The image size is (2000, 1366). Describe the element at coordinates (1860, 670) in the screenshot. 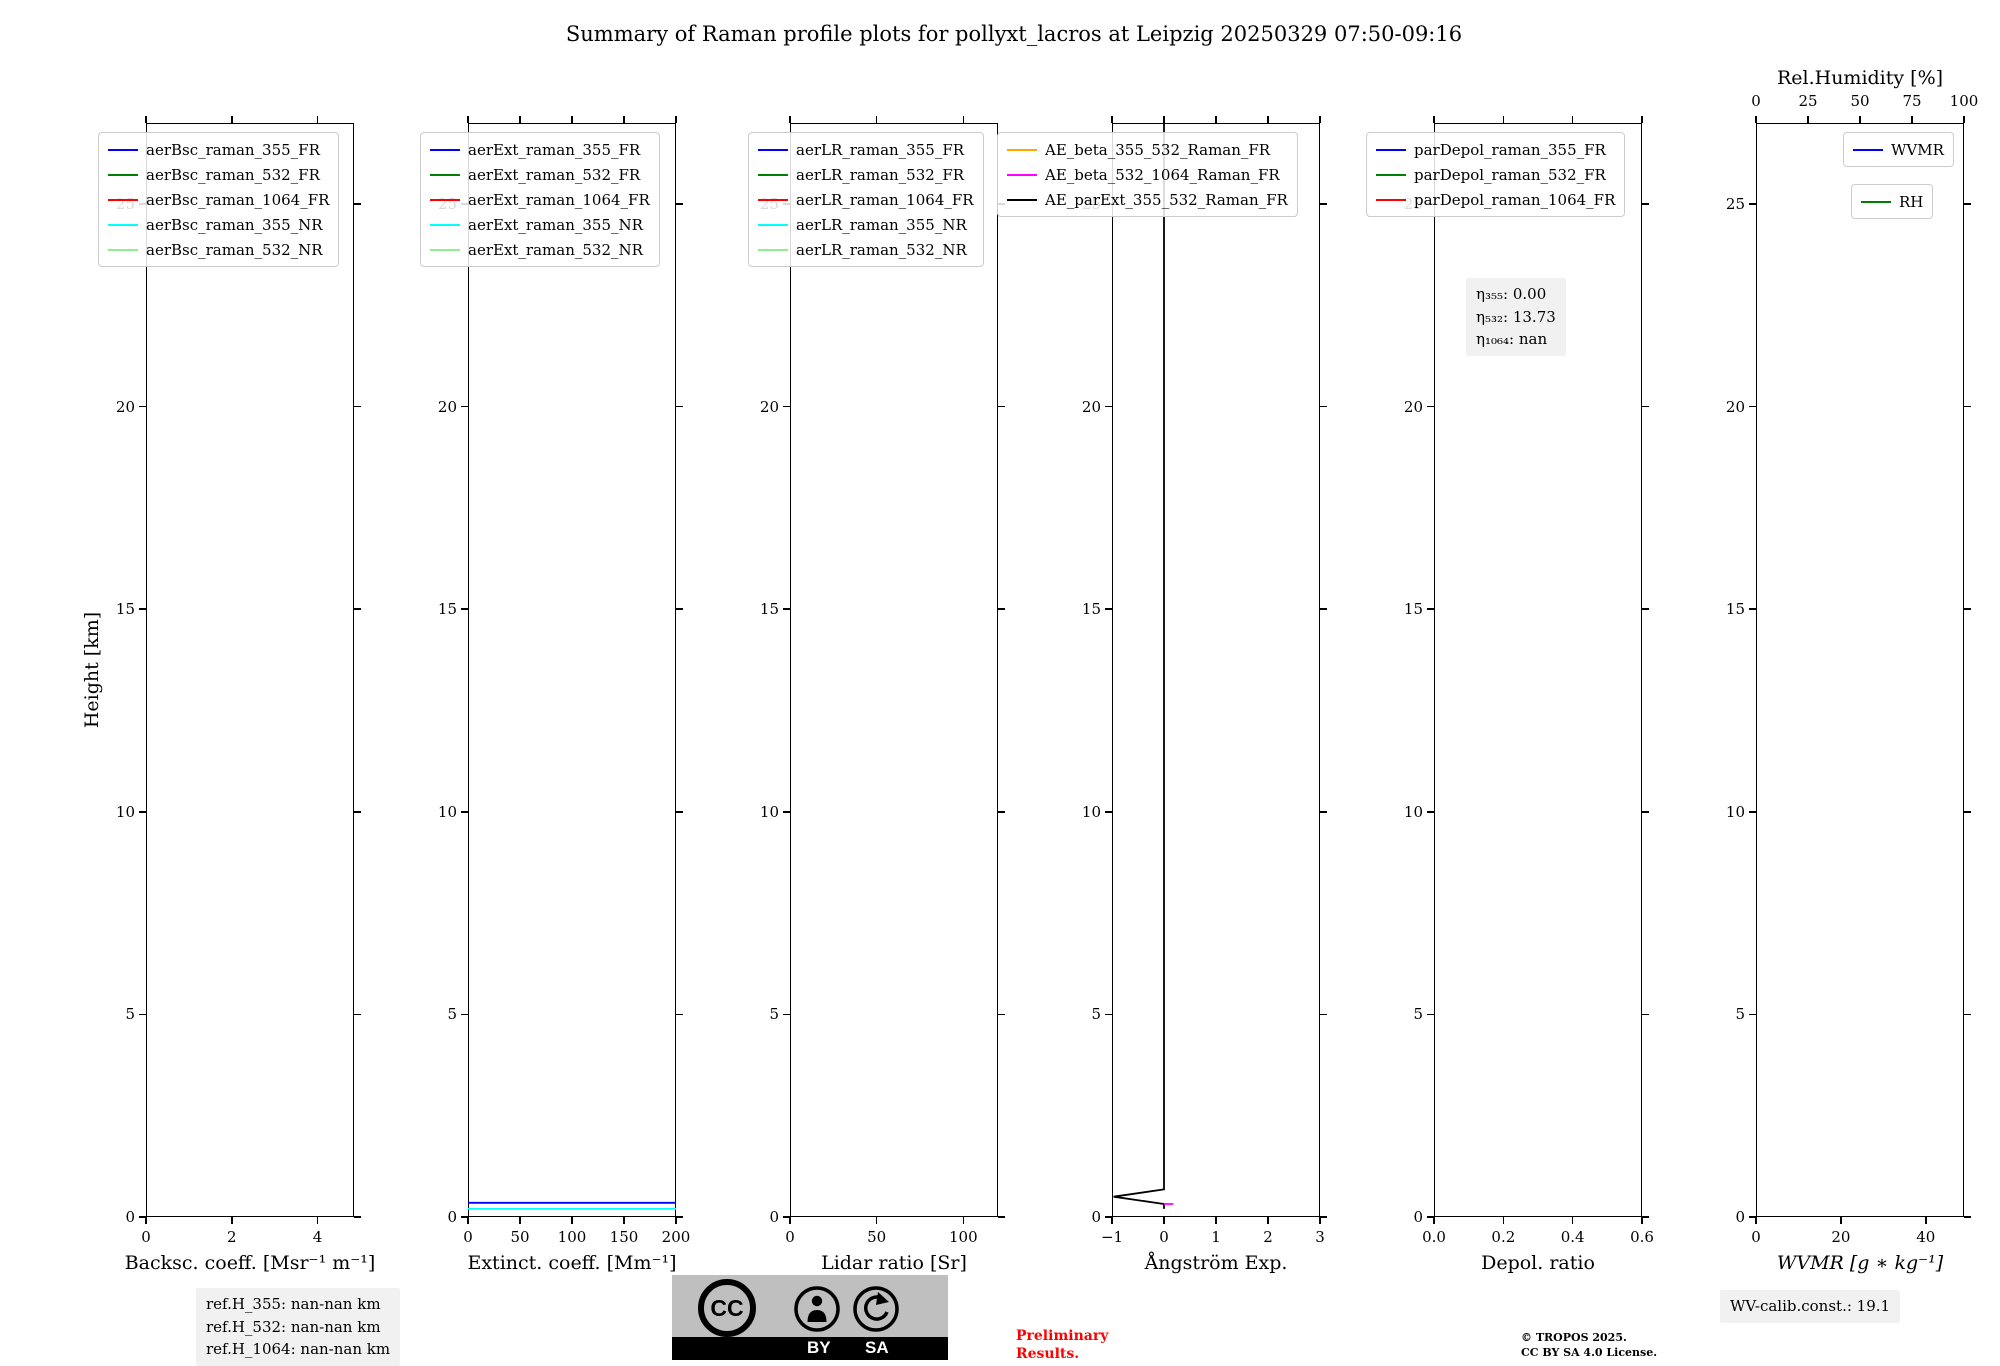

I see `plot-area-wvmr` at that location.